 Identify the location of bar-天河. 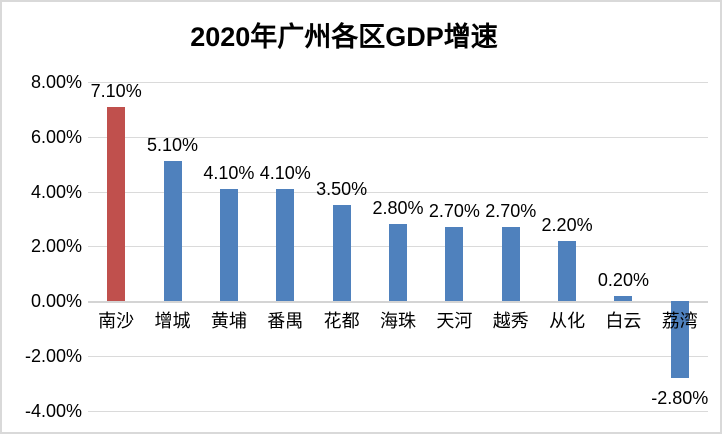
(454, 264).